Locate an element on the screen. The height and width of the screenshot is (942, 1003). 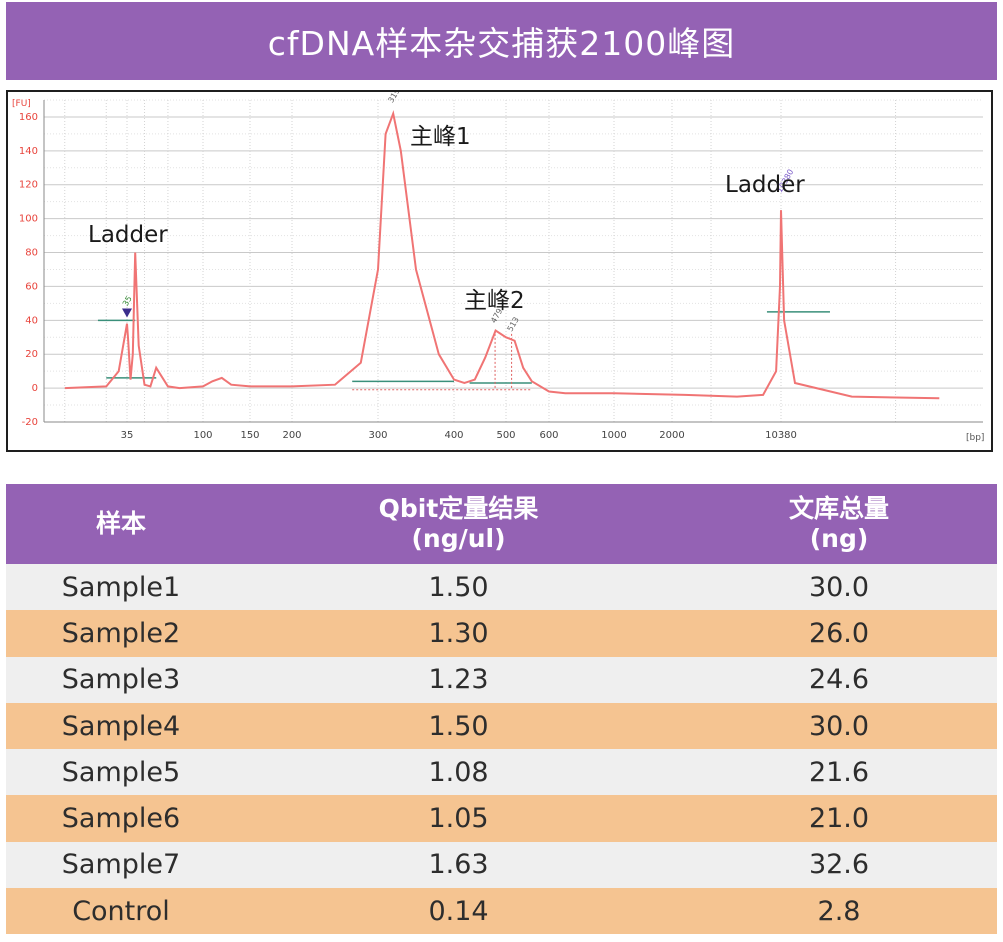
header-library-total: 文库总量 (ng) is located at coordinates (839, 524).